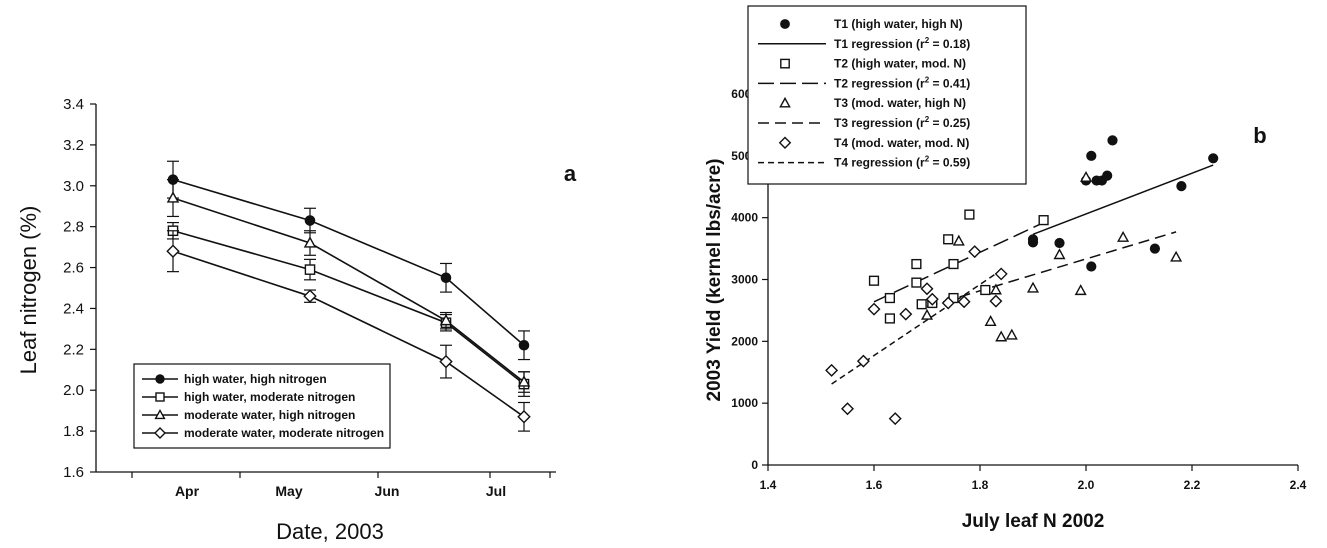 The width and height of the screenshot is (1327, 548). What do you see at coordinates (73, 145) in the screenshot?
I see `panel-a-y-tick-label: 3.2` at bounding box center [73, 145].